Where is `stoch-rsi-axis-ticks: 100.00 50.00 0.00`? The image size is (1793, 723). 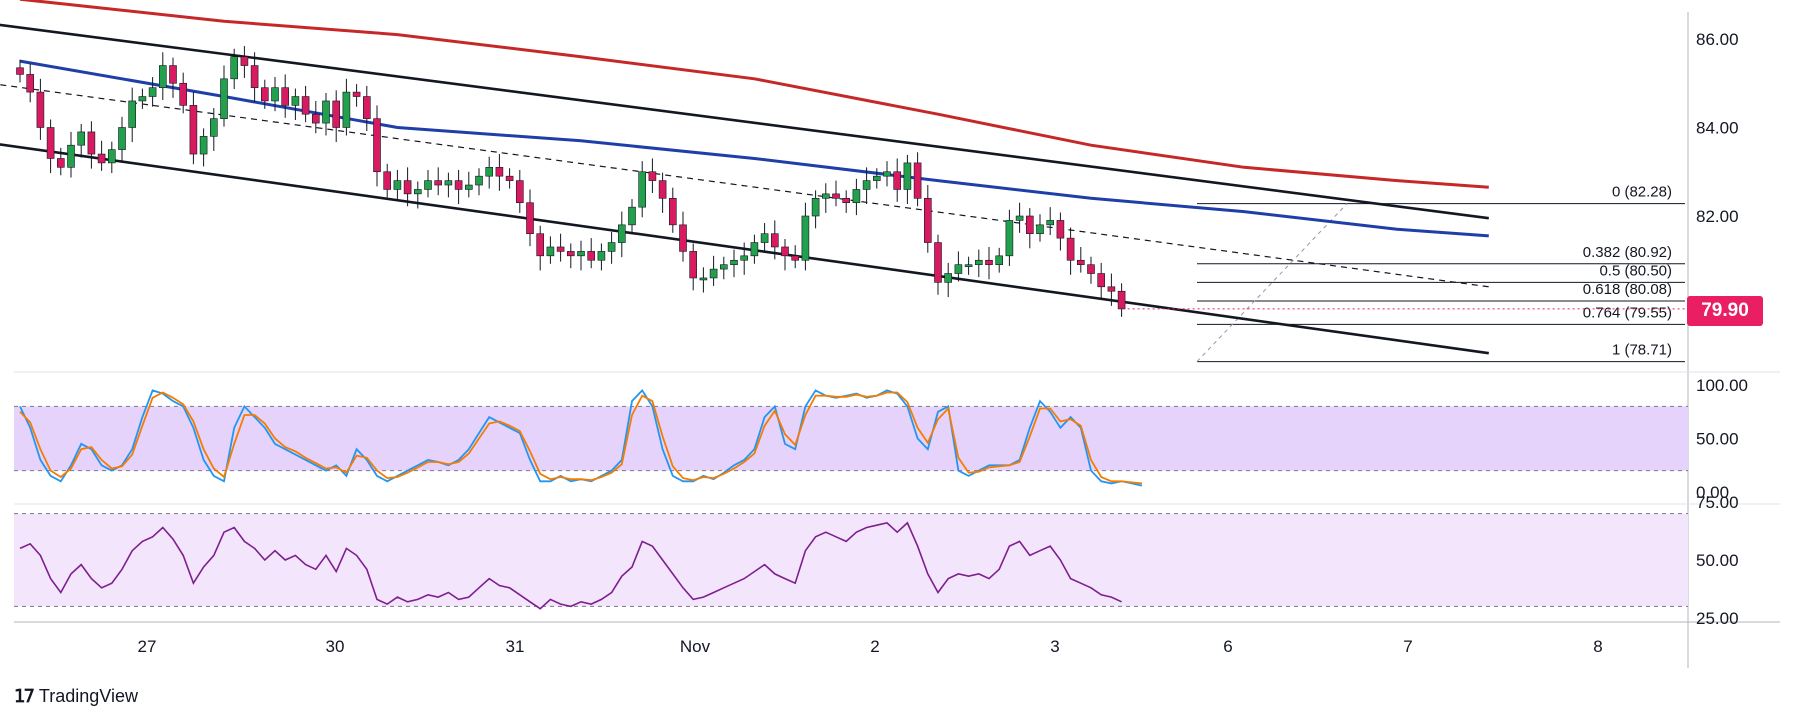
stoch-rsi-axis-ticks: 100.00 50.00 0.00 is located at coordinates (1722, 439).